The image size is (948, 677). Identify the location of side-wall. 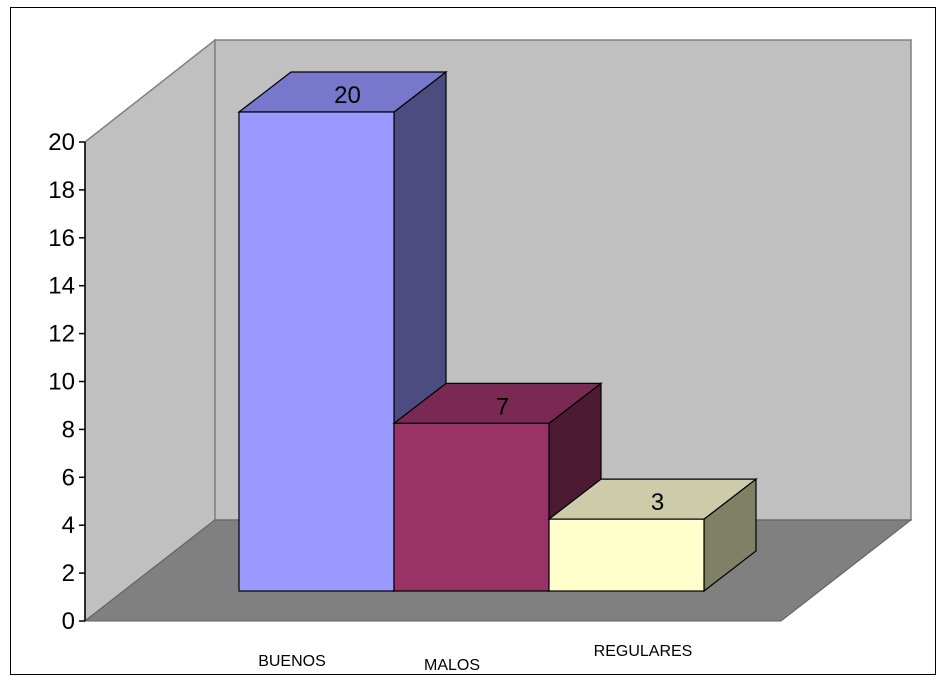
(150, 330).